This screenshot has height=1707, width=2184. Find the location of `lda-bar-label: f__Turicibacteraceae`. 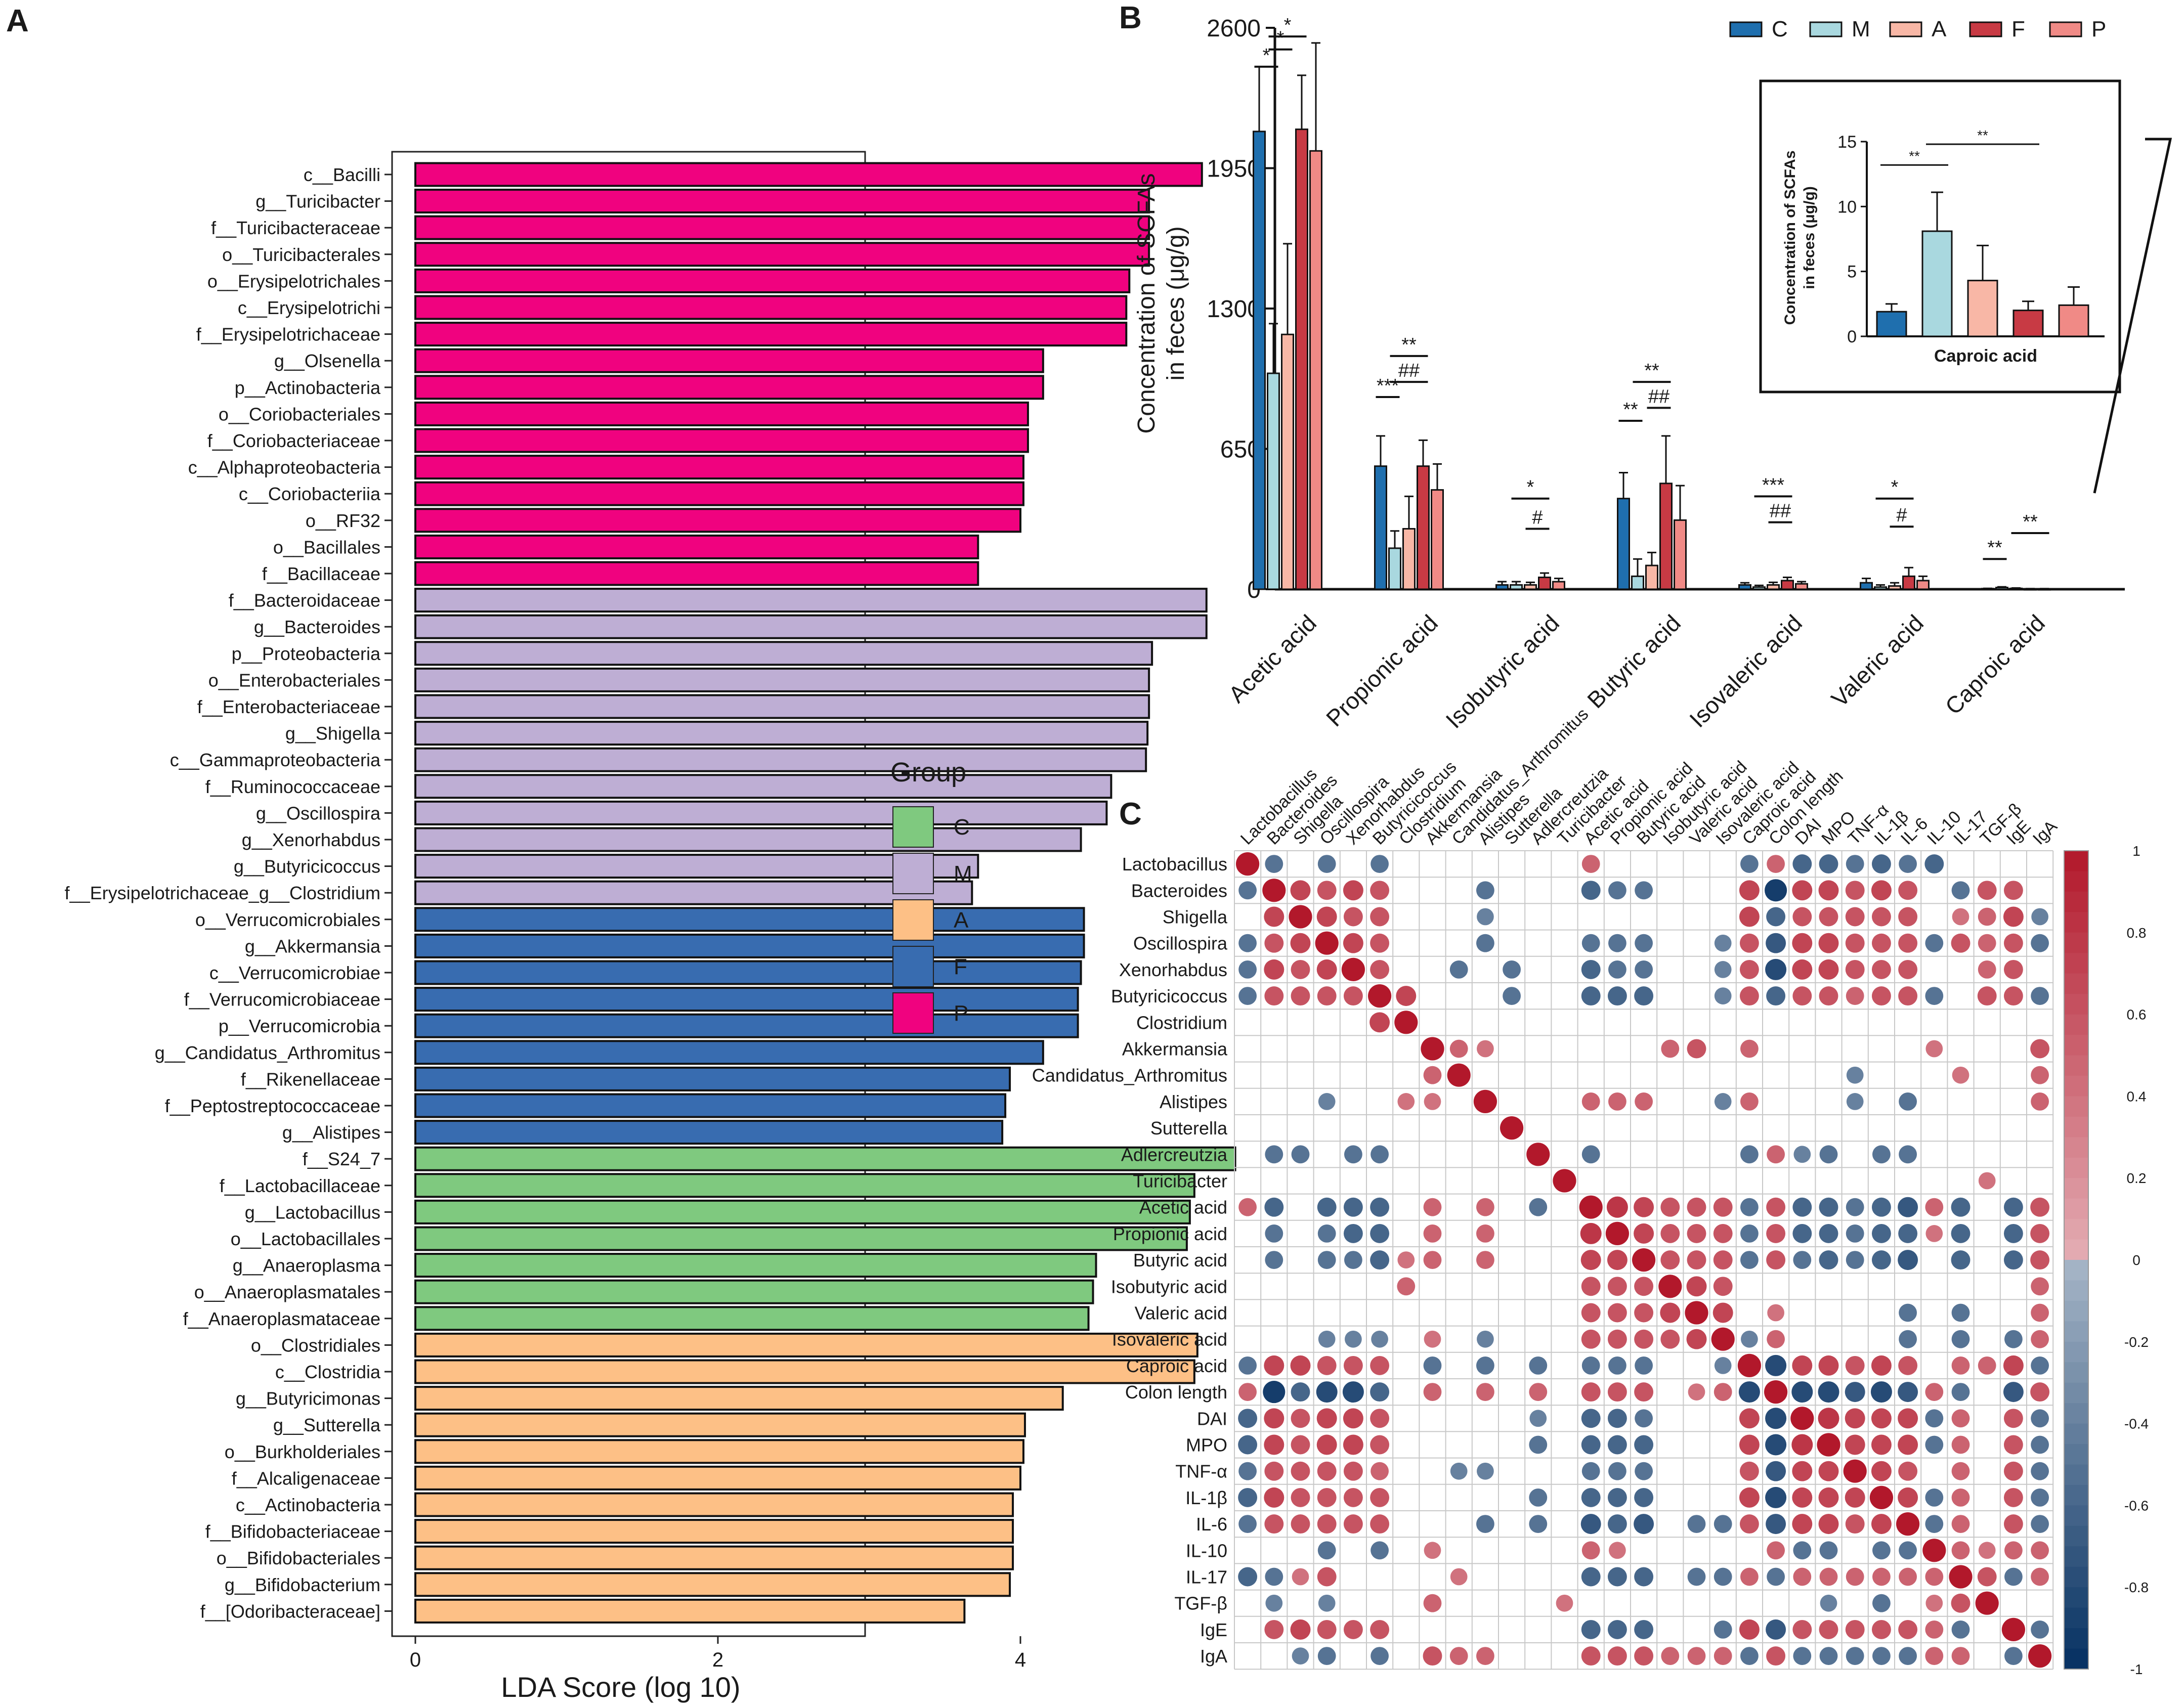

lda-bar-label: f__Turicibacteraceae is located at coordinates (296, 227).